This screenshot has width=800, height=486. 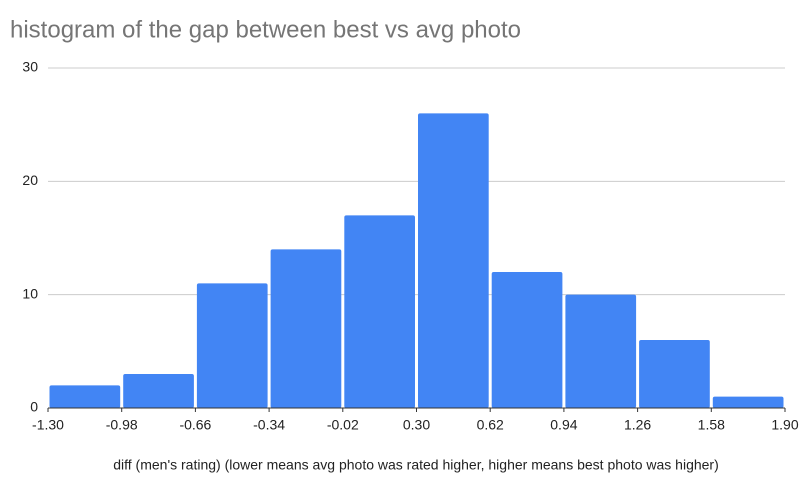 What do you see at coordinates (122, 425) in the screenshot?
I see `x-tick-label: -0.98` at bounding box center [122, 425].